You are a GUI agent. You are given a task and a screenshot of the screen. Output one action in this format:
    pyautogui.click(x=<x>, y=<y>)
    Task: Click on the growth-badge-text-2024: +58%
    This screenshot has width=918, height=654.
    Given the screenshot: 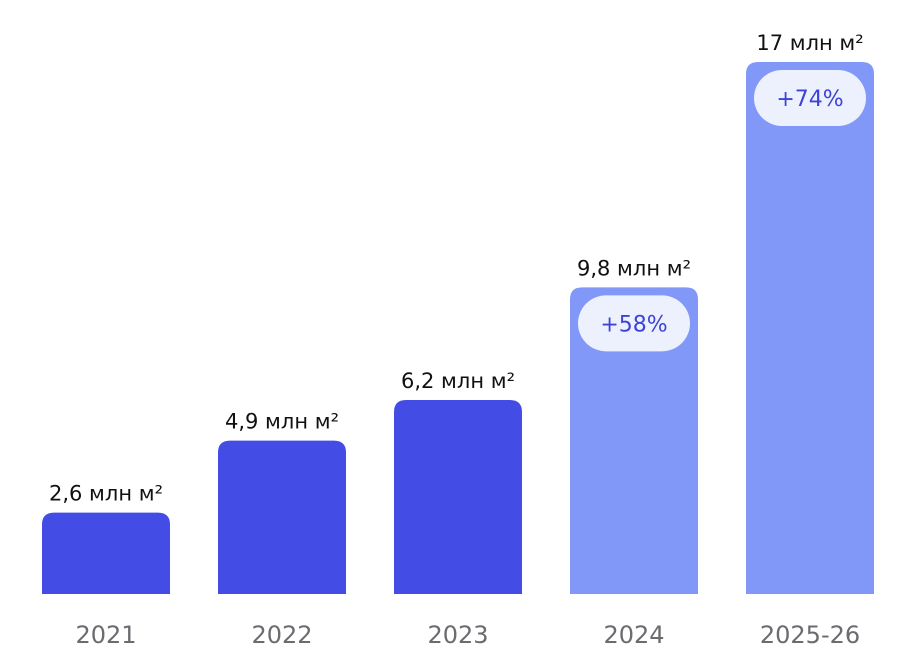 What is the action you would take?
    pyautogui.click(x=633, y=324)
    